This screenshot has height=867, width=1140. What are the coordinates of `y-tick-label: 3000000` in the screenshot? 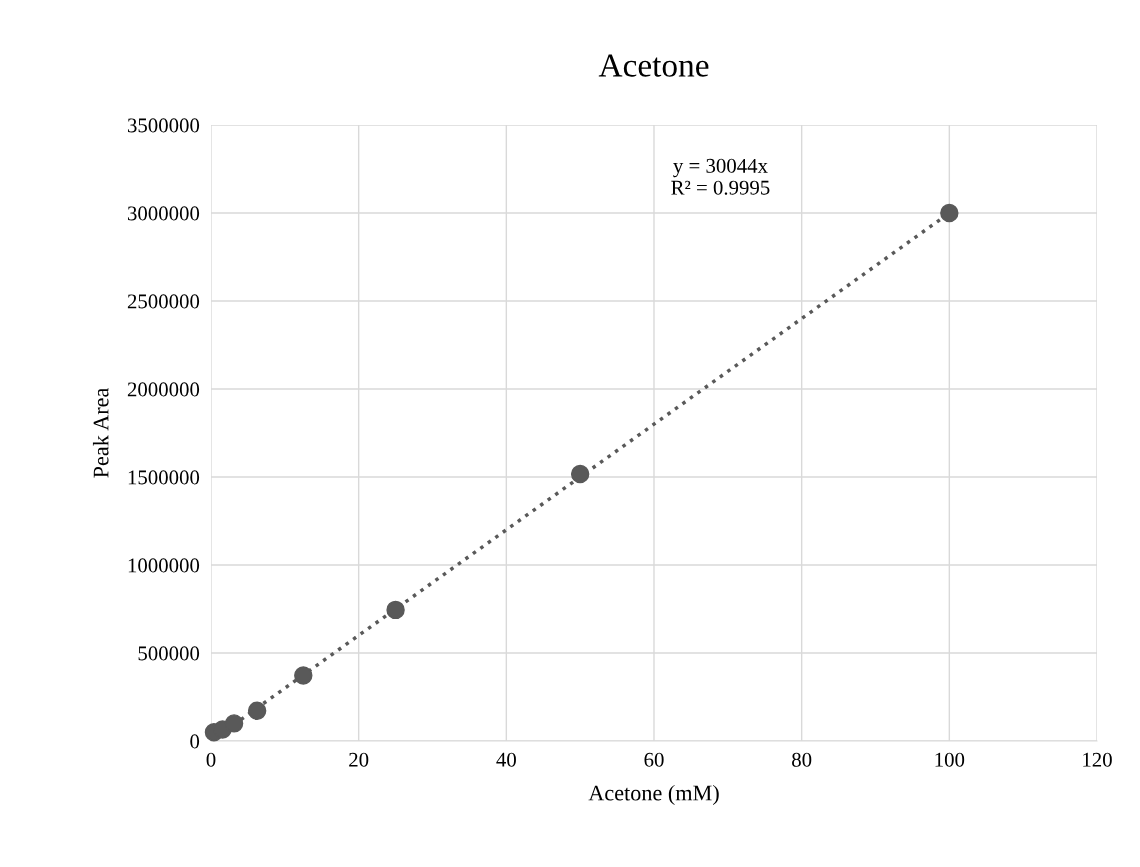 It's located at (163, 213).